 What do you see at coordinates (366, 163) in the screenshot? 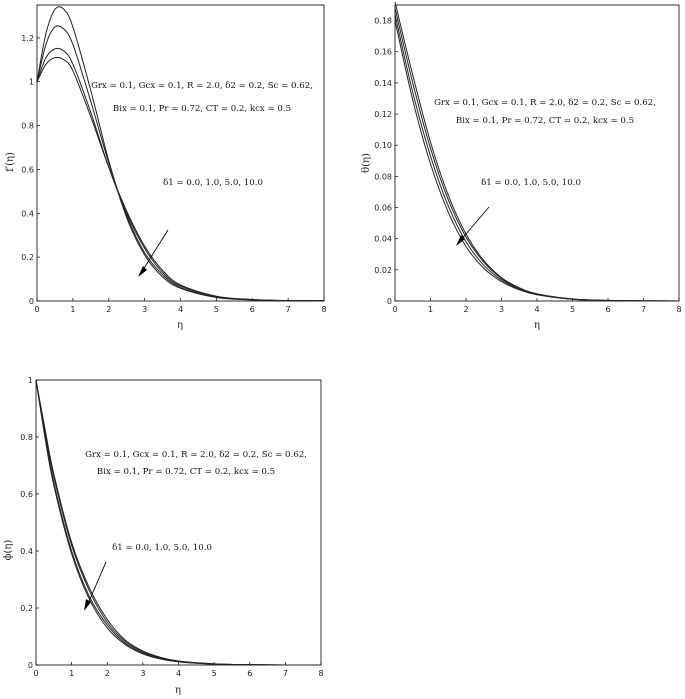
I see `y-axis-label: θ(η)` at bounding box center [366, 163].